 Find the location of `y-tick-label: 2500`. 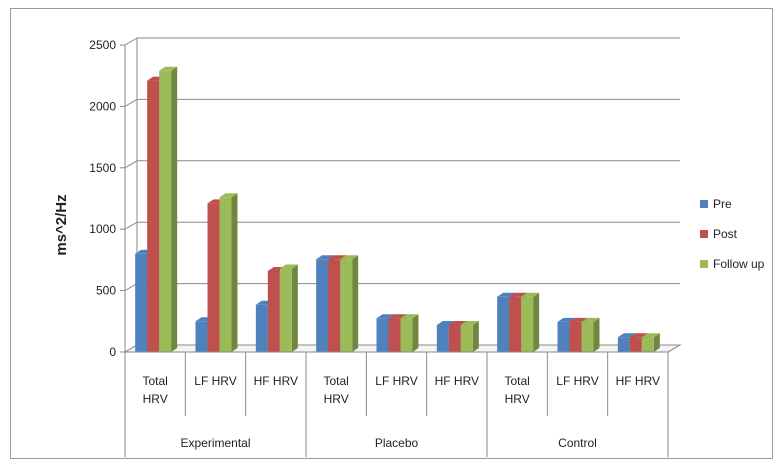

y-tick-label: 2500 is located at coordinates (102, 45).